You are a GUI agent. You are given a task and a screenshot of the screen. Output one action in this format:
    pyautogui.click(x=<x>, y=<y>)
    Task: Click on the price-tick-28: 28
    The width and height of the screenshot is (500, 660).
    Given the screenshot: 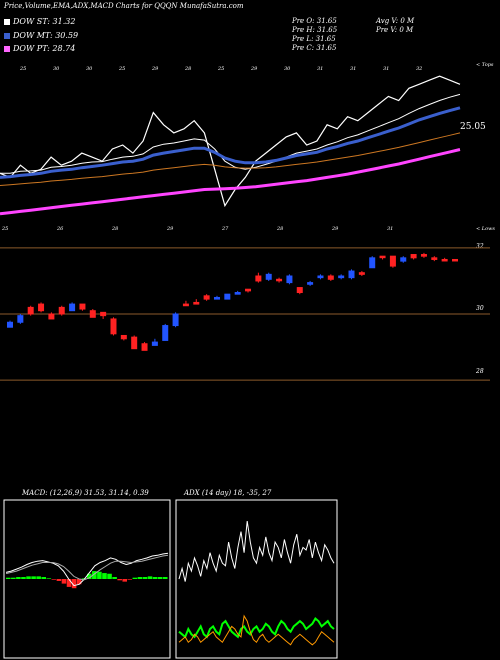 What is the action you would take?
    pyautogui.click(x=480, y=371)
    